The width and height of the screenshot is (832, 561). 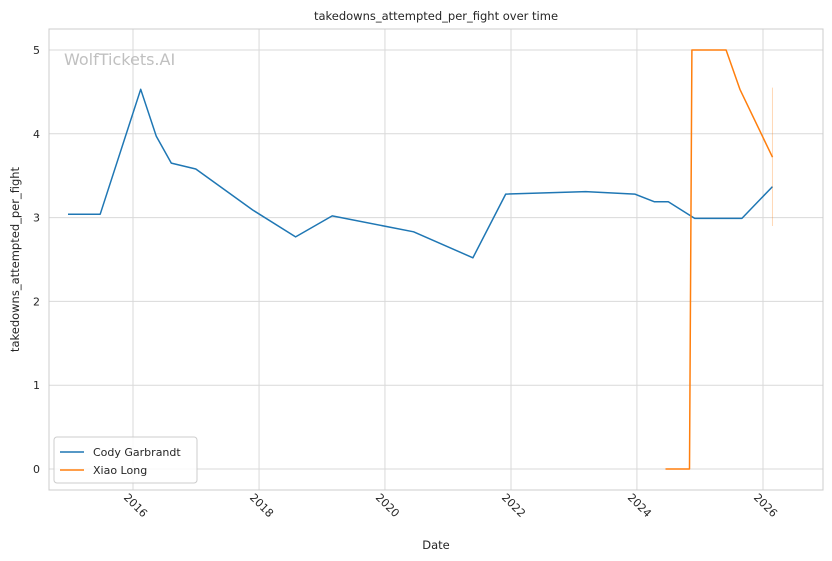 What do you see at coordinates (36, 301) in the screenshot?
I see `y-tick-label: 2` at bounding box center [36, 301].